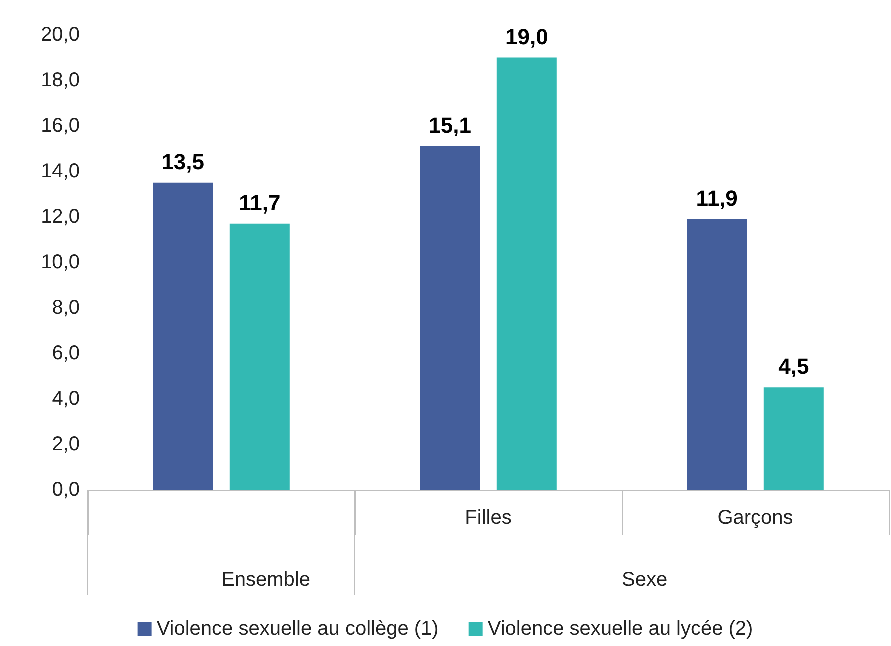 This screenshot has width=891, height=646. Describe the element at coordinates (66, 445) in the screenshot. I see `y-tick-label: 2,0` at that location.